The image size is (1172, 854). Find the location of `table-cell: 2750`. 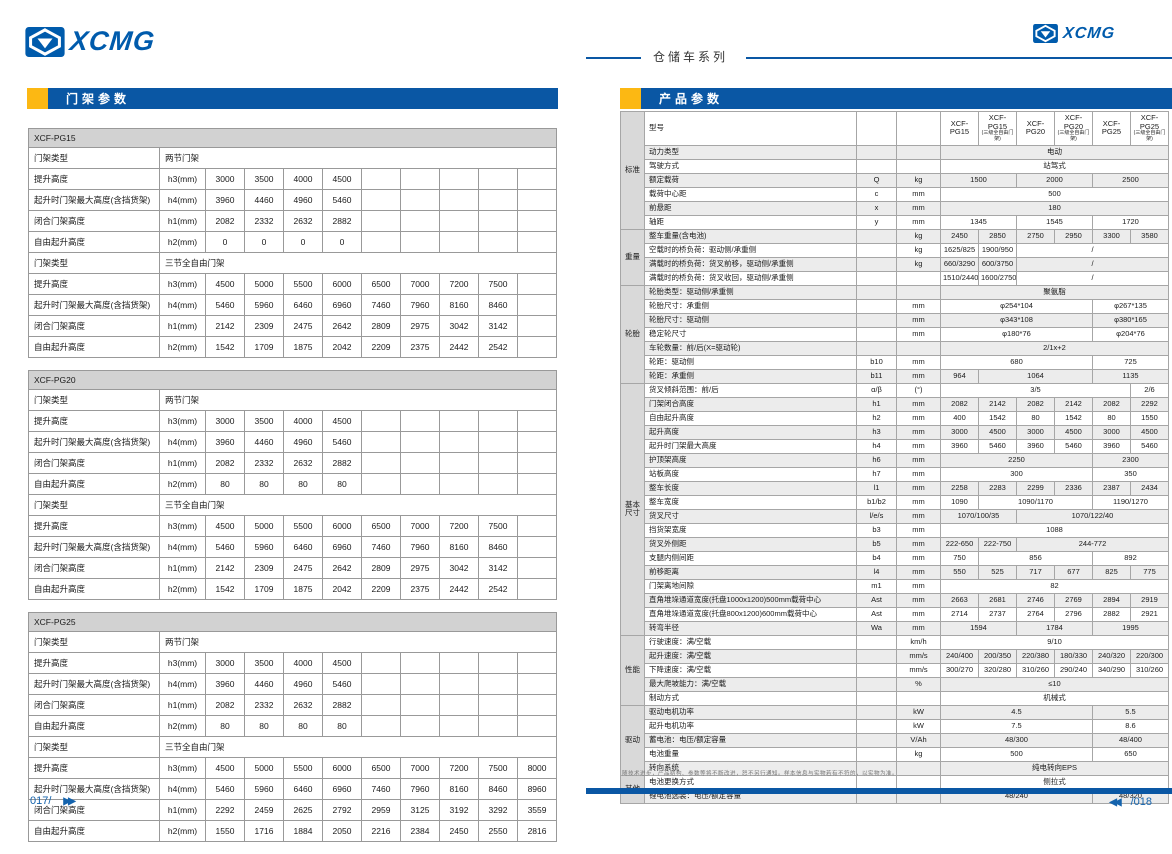

table-cell: 2750 is located at coordinates (1035, 236).